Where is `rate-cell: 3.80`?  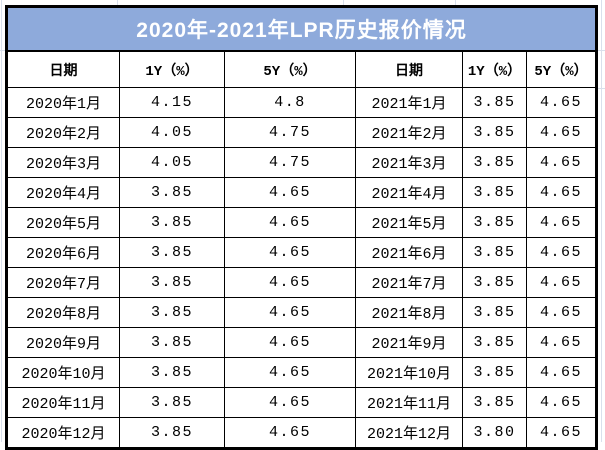
rate-cell: 3.80 is located at coordinates (495, 432).